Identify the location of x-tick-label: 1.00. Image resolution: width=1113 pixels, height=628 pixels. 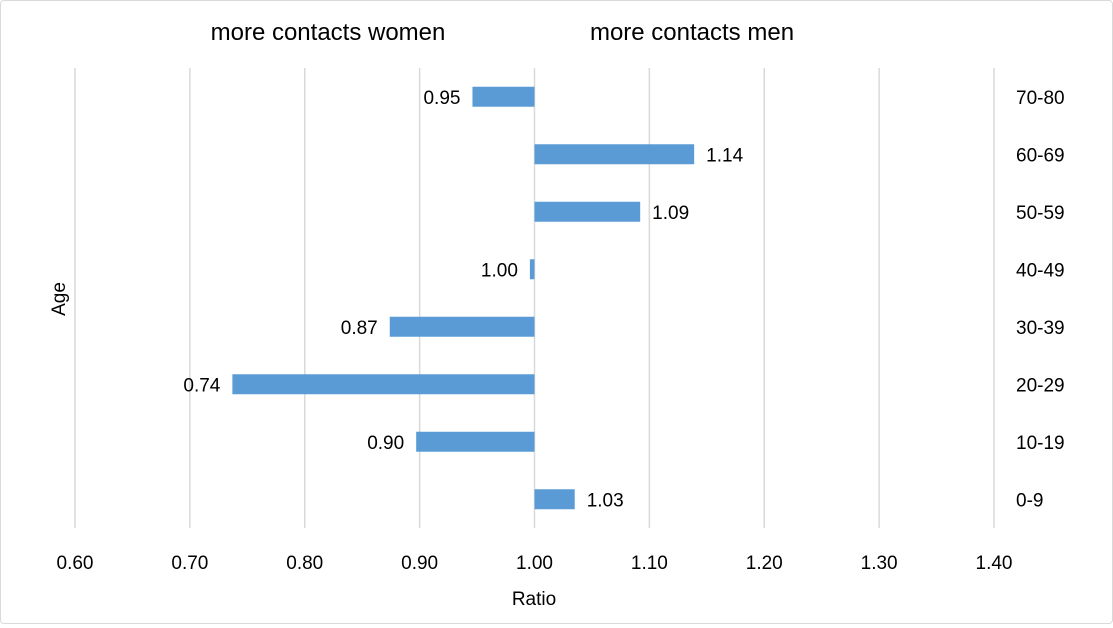
(534, 563).